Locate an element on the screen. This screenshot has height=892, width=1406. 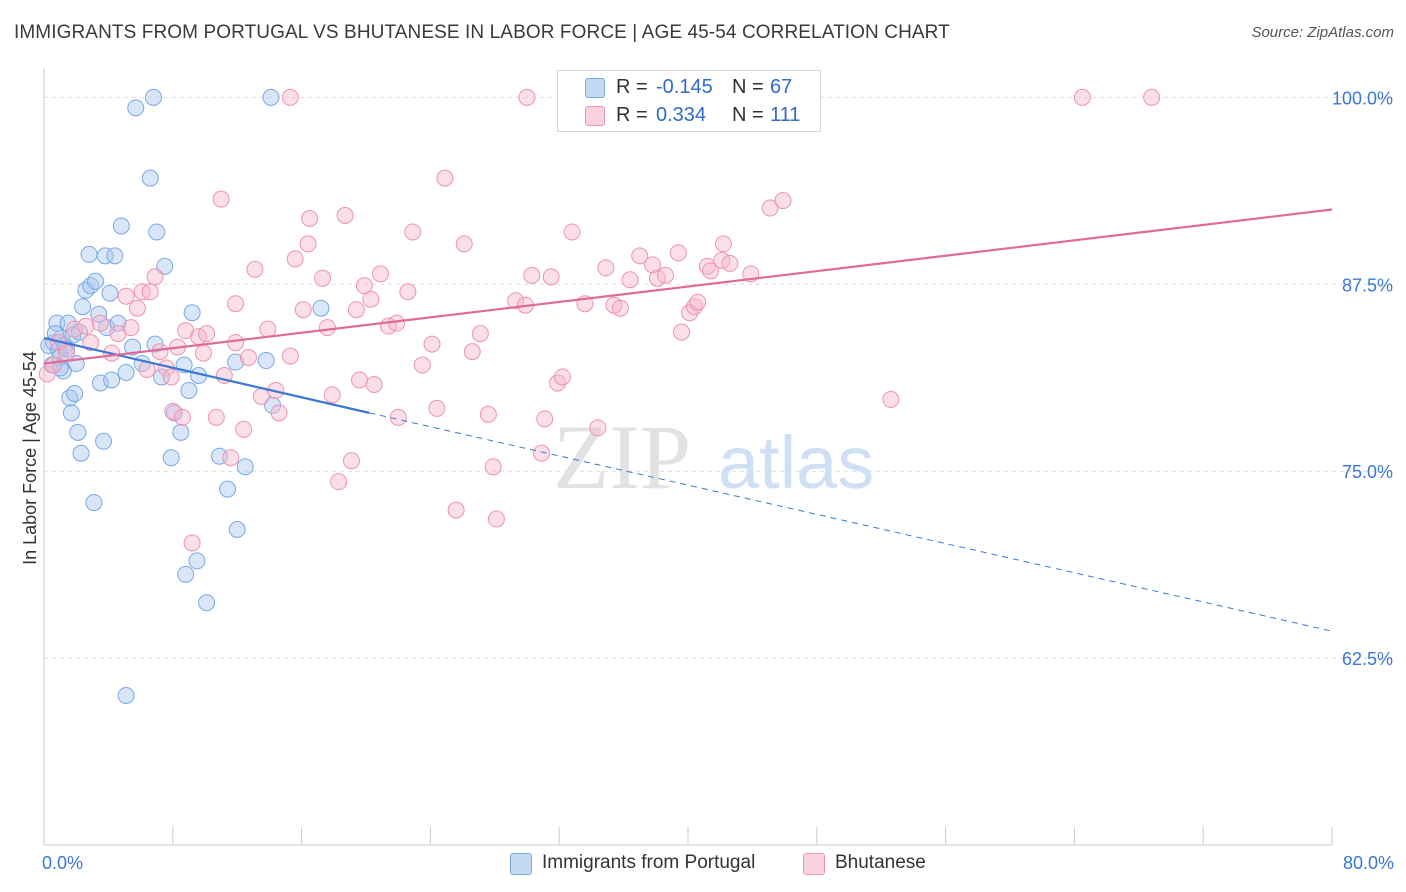
portugal-swatch is located at coordinates (595, 88).